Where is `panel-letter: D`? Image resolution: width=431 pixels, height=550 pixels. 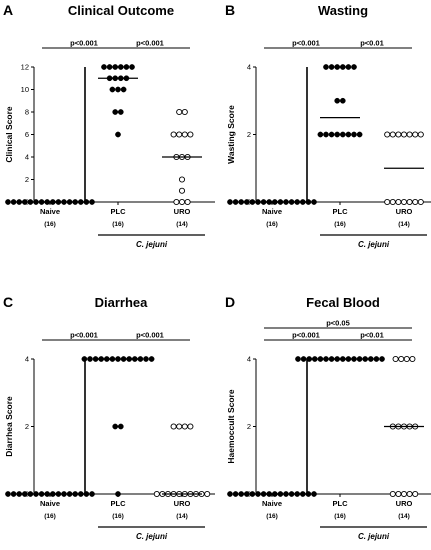
panel-letter: D is located at coordinates (230, 302).